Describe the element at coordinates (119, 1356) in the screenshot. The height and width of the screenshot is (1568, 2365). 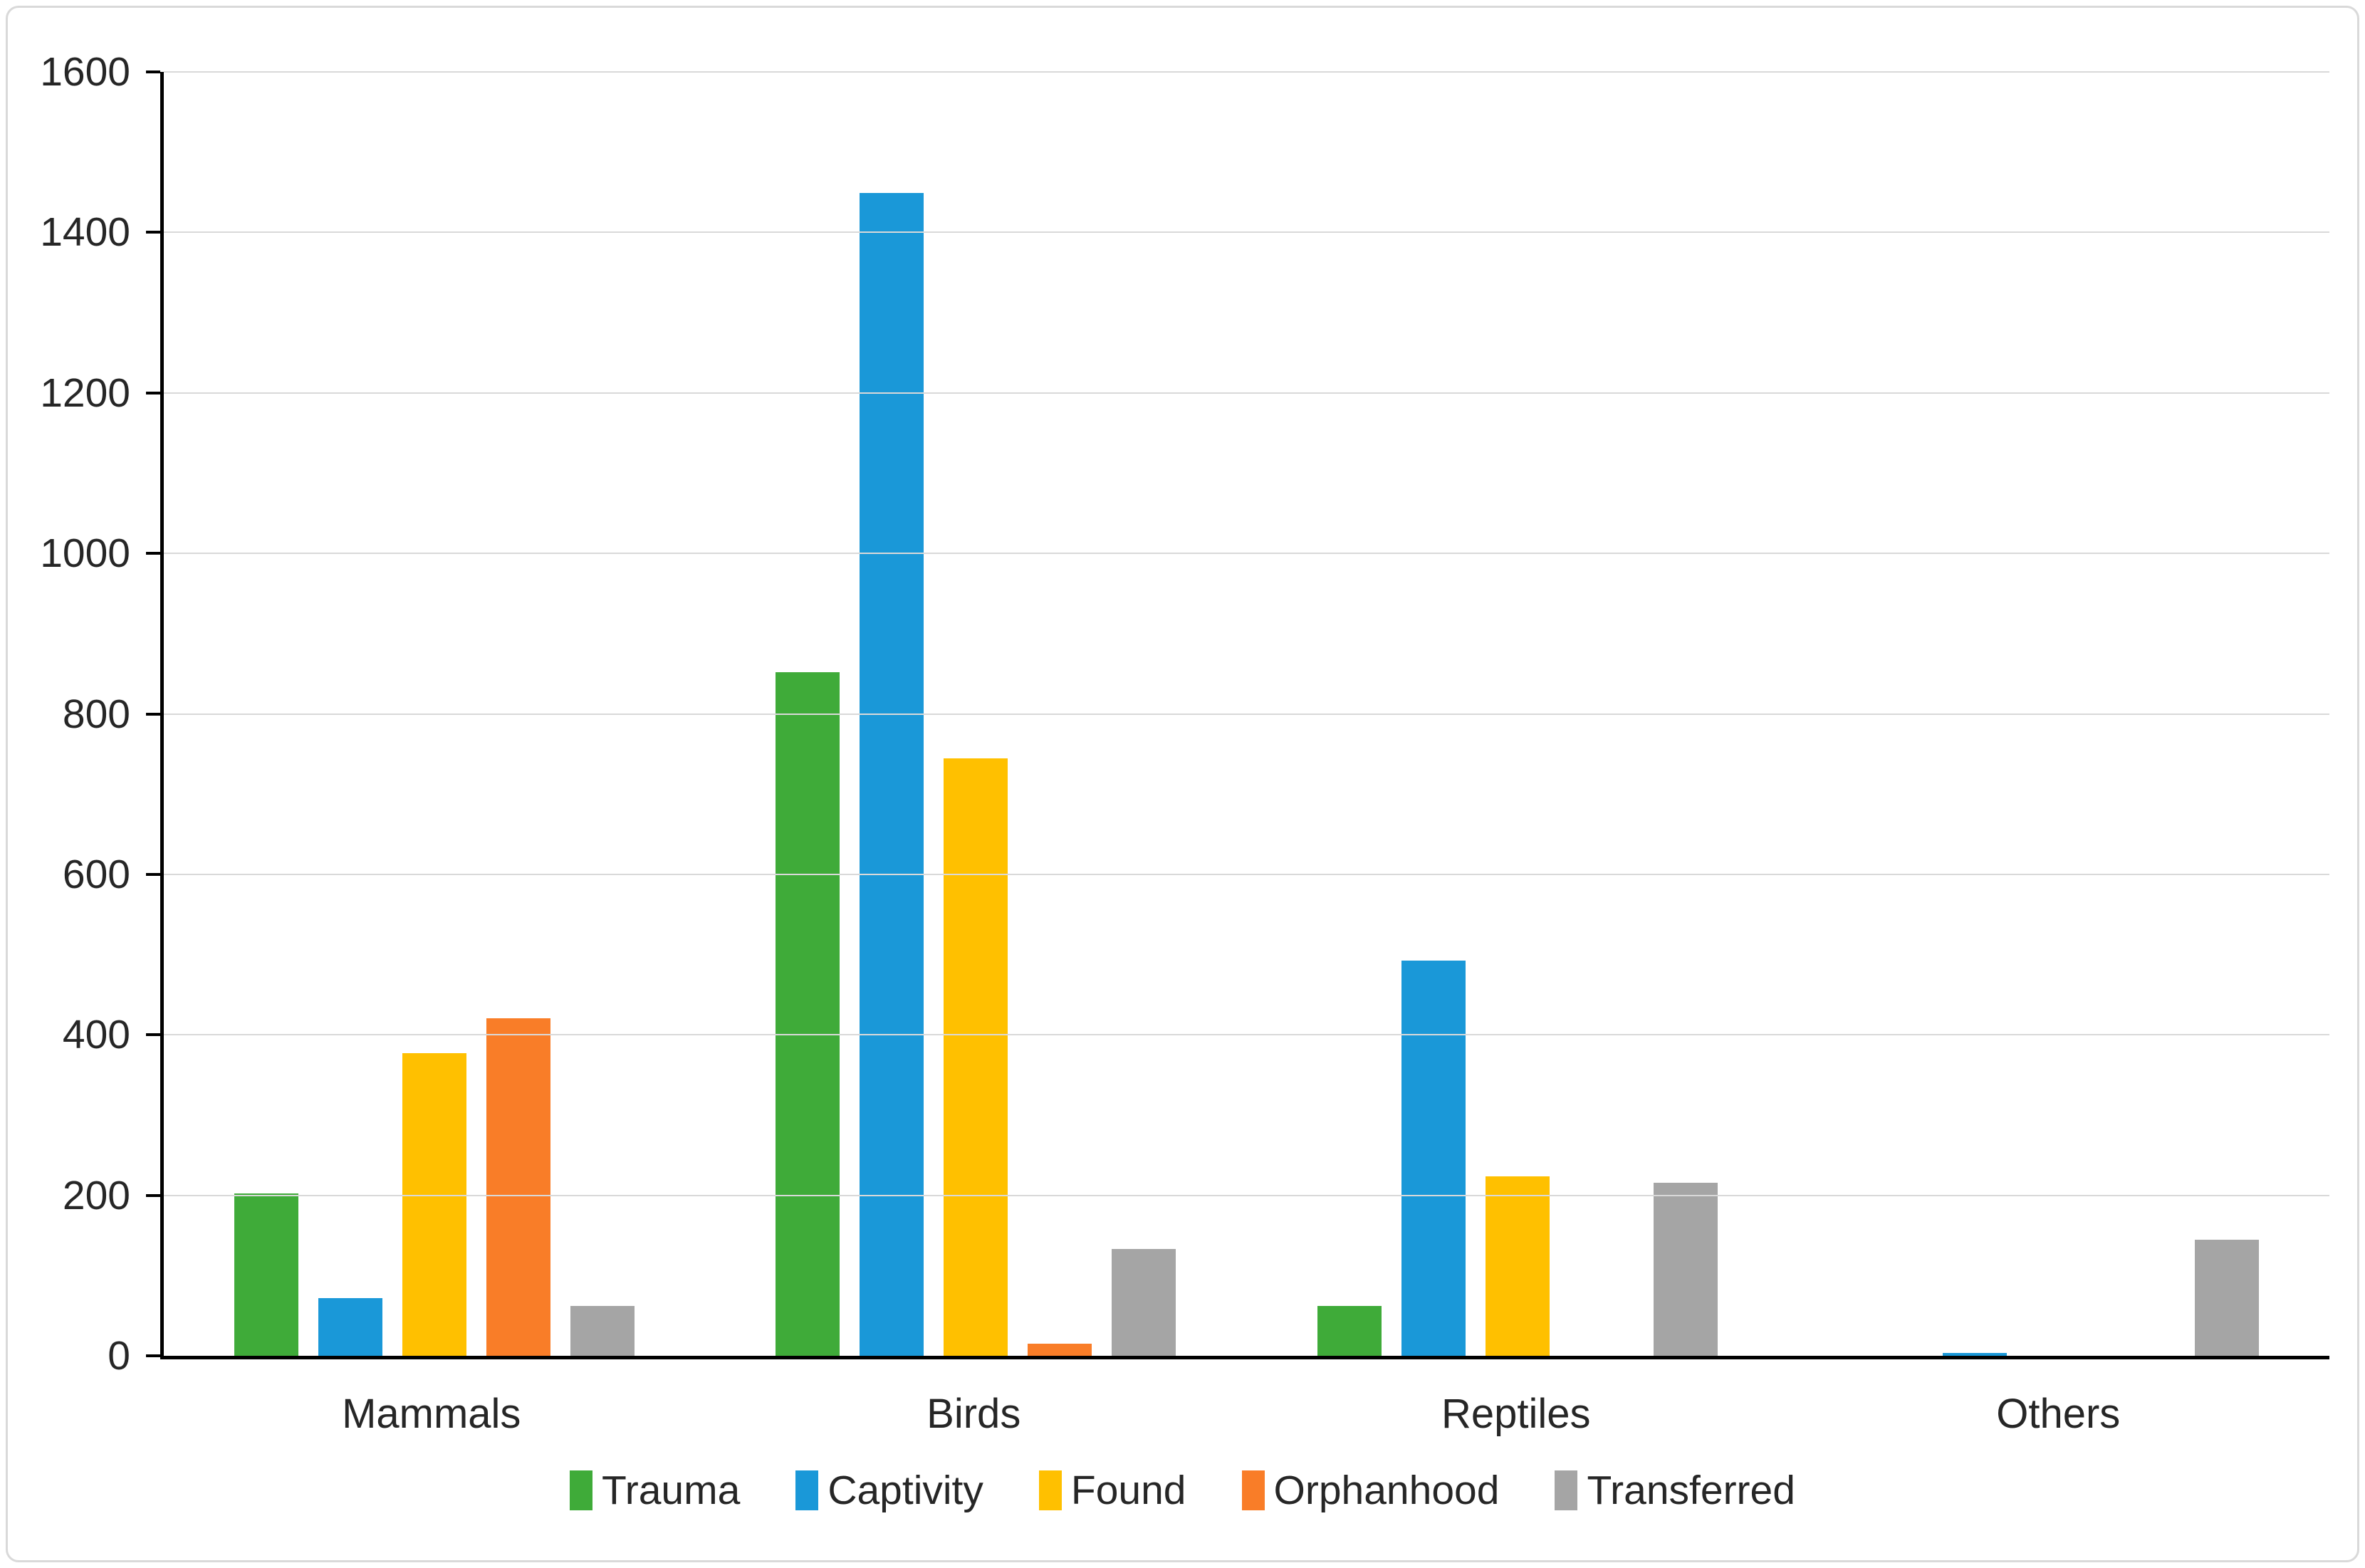
I see `y-axis-tick-label-0: 0` at that location.